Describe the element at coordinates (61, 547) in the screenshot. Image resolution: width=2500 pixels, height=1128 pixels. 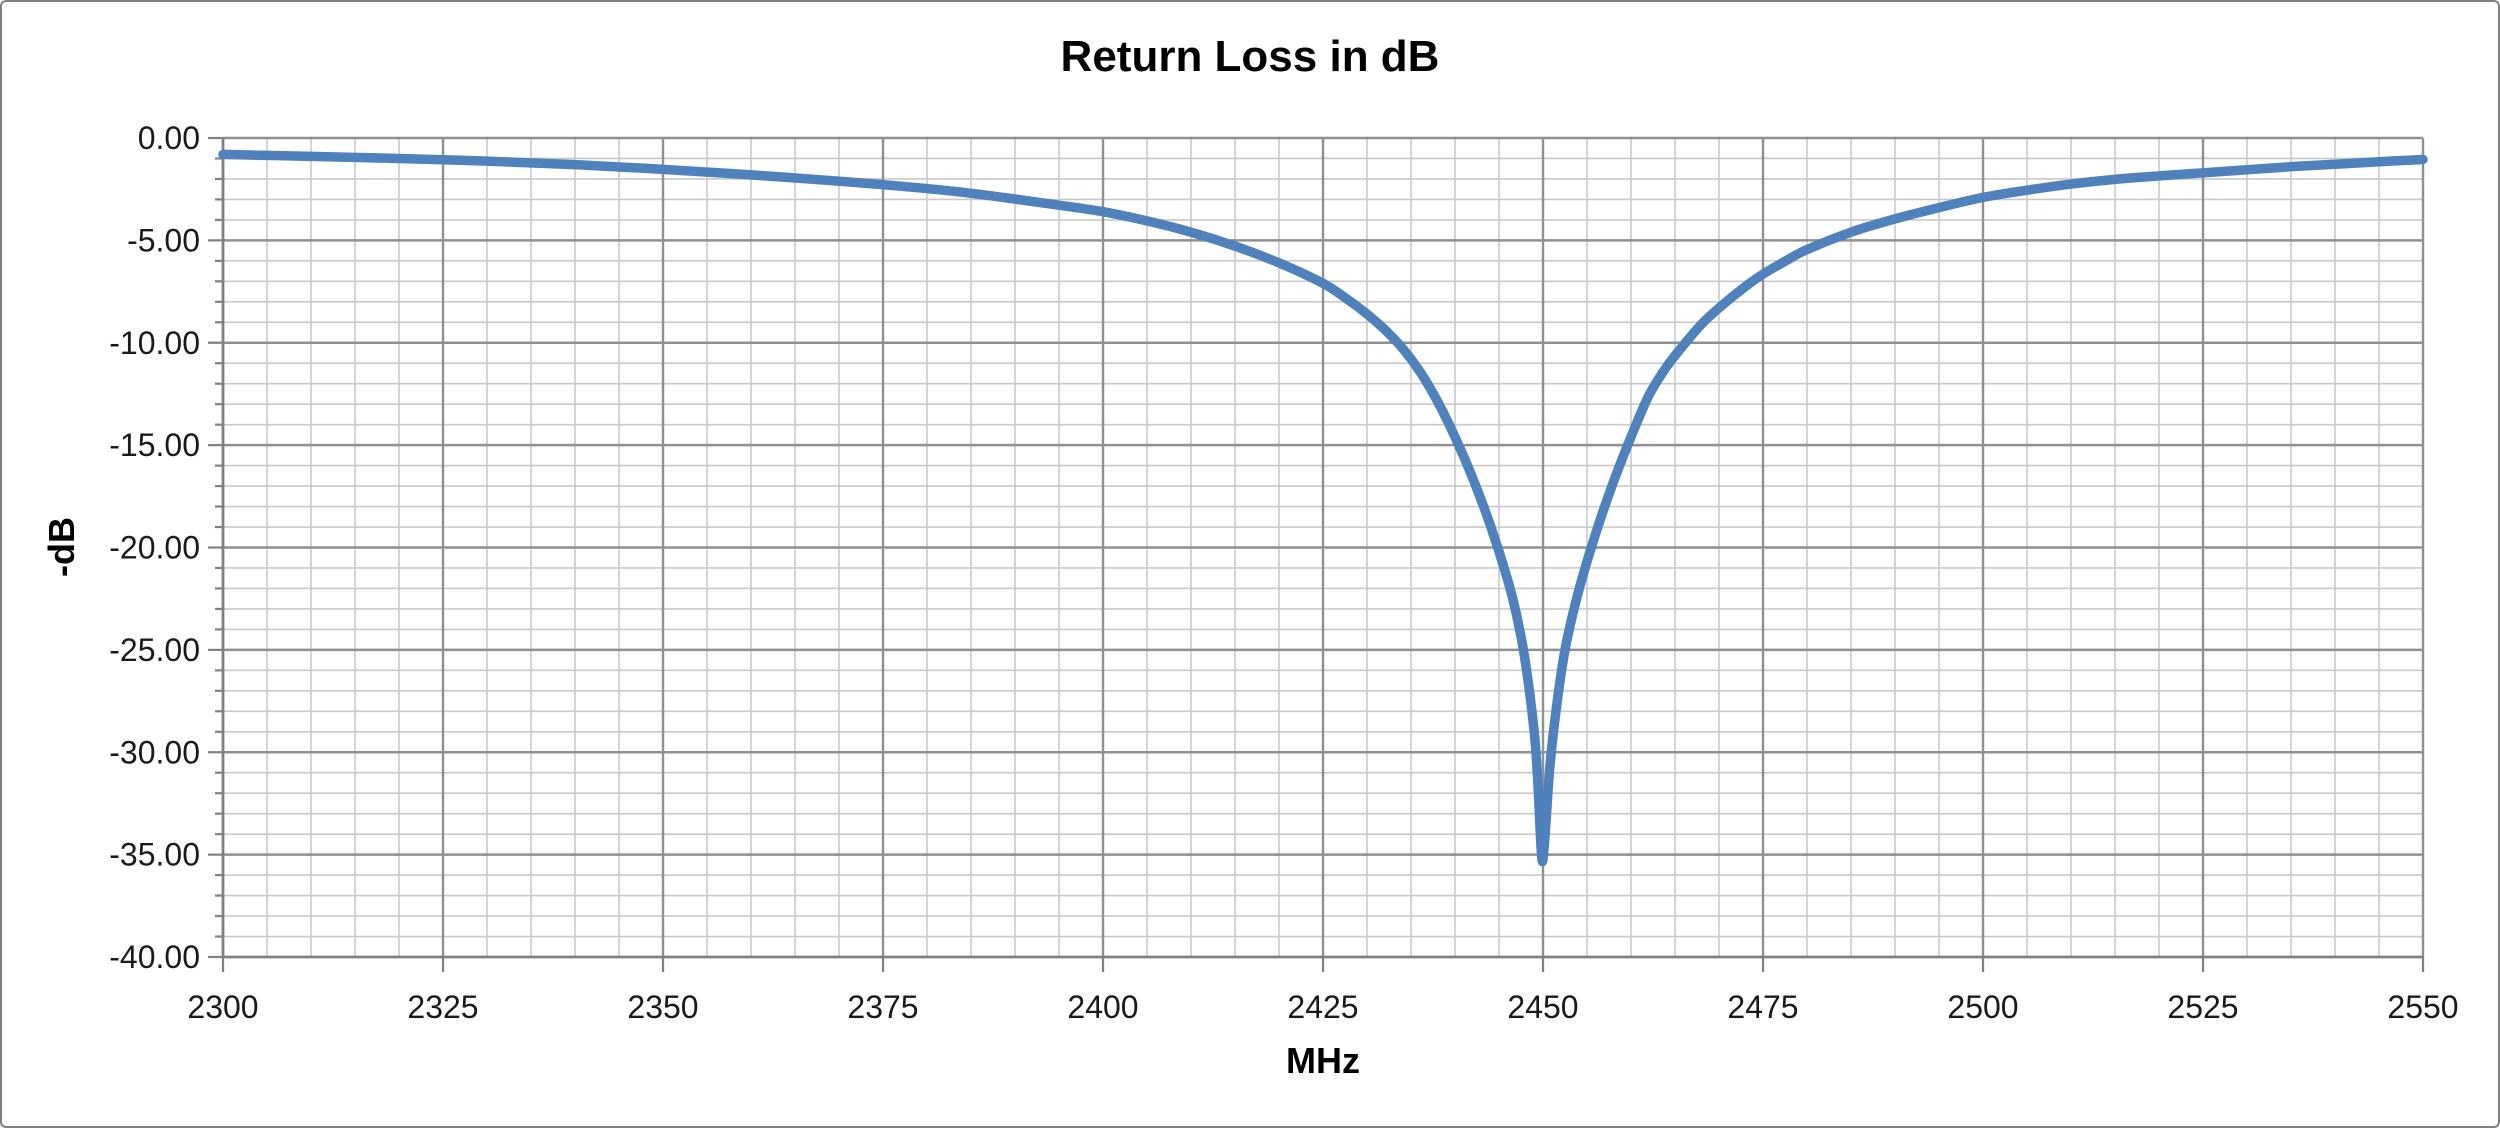
I see `y-axis-title: -dB` at that location.